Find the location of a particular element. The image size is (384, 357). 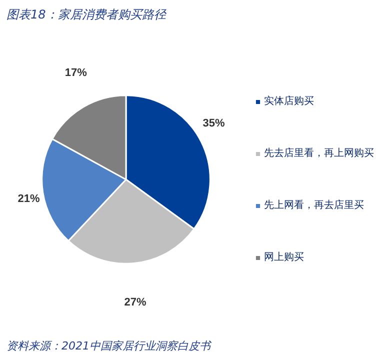

legend-label: 先上网看，再去店里买 is located at coordinates (314, 205).